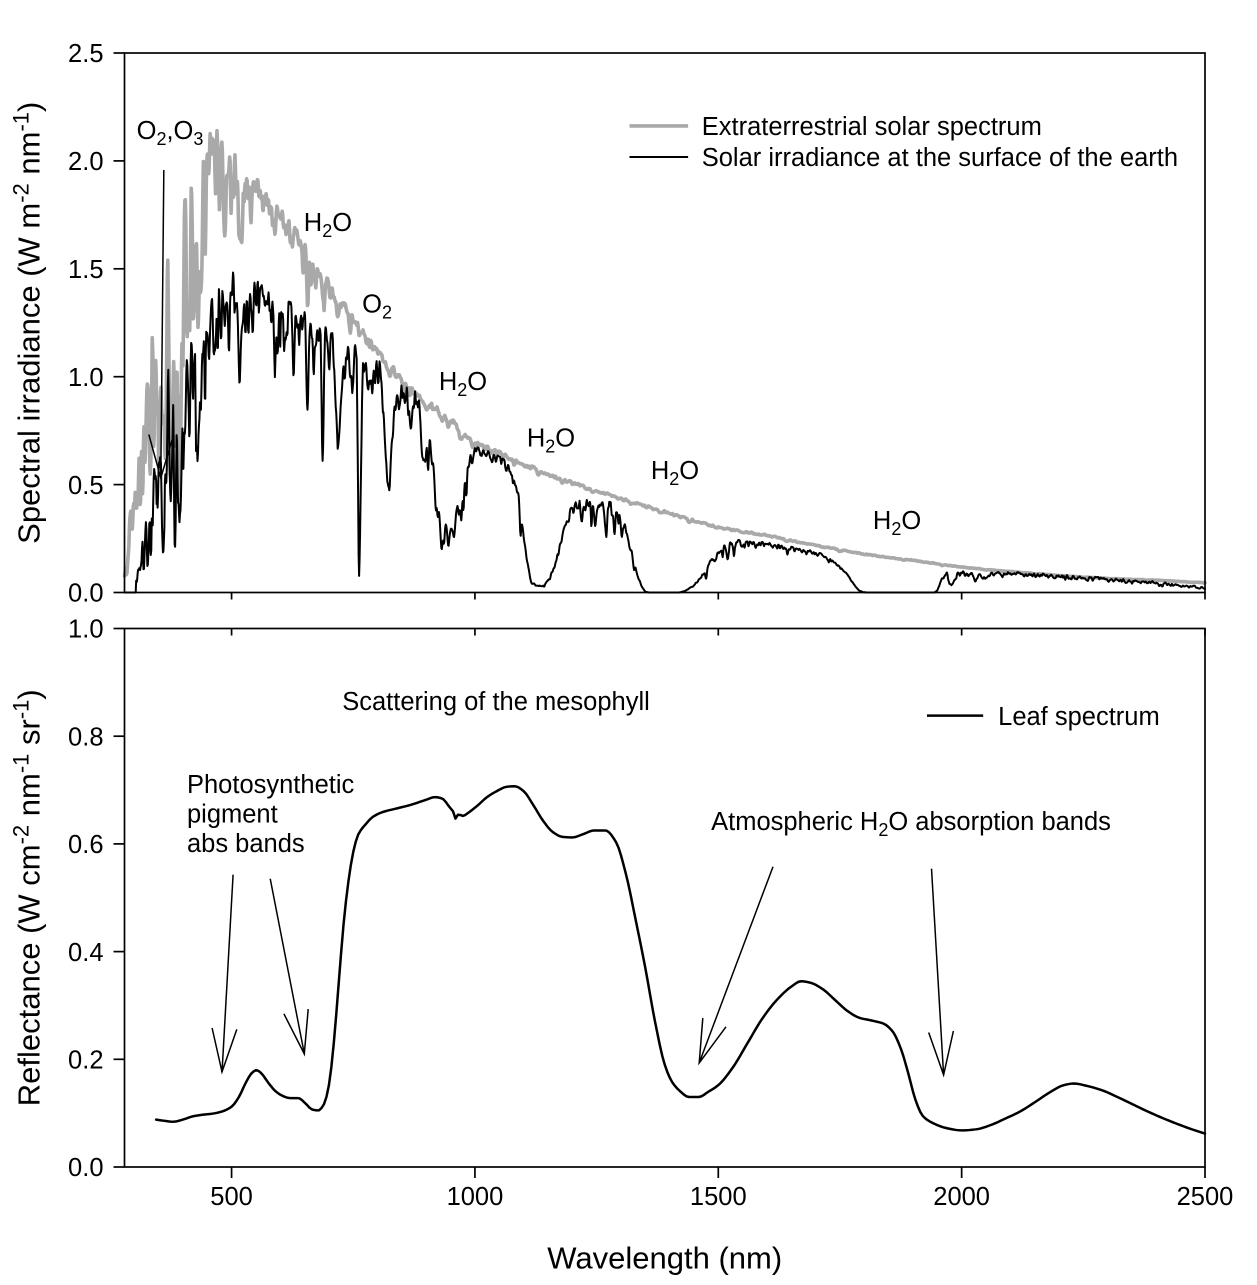 This screenshot has width=1257, height=1285. Describe the element at coordinates (1205, 1197) in the screenshot. I see `x-tick-label: 2500` at that location.